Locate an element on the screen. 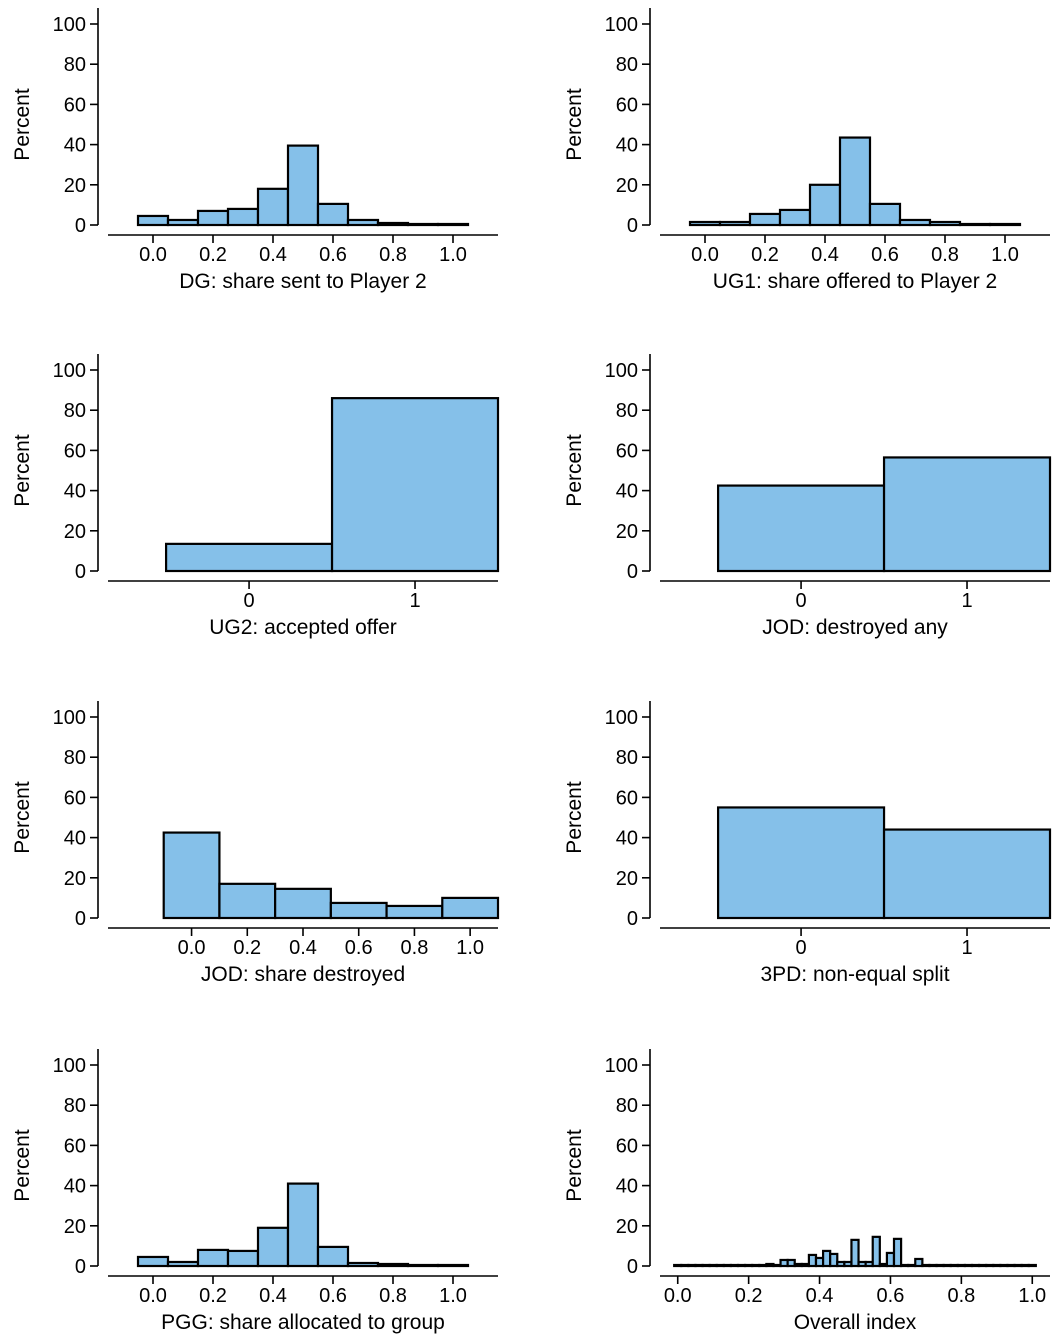 Image resolution: width=1058 pixels, height=1340 pixels. chart-panel-4: 0 20 40 60 80 100 0 1 JOD: destroyed any Percent is located at coordinates (807, 496).